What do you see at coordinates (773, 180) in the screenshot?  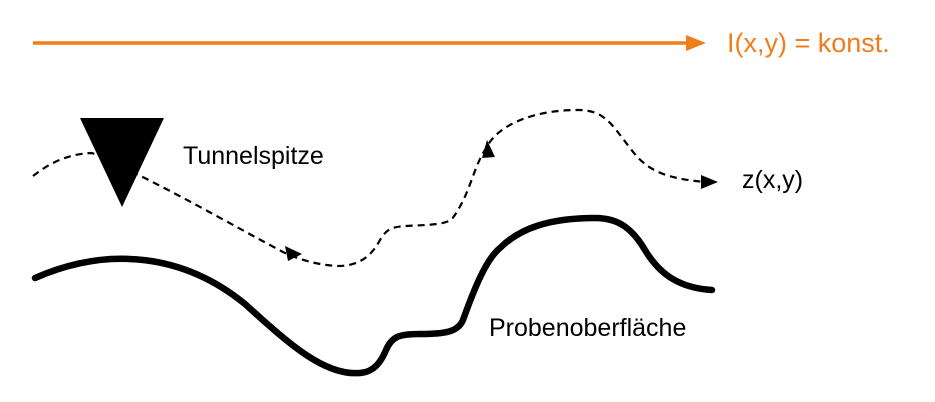 I see `height-label: z(x,y)` at bounding box center [773, 180].